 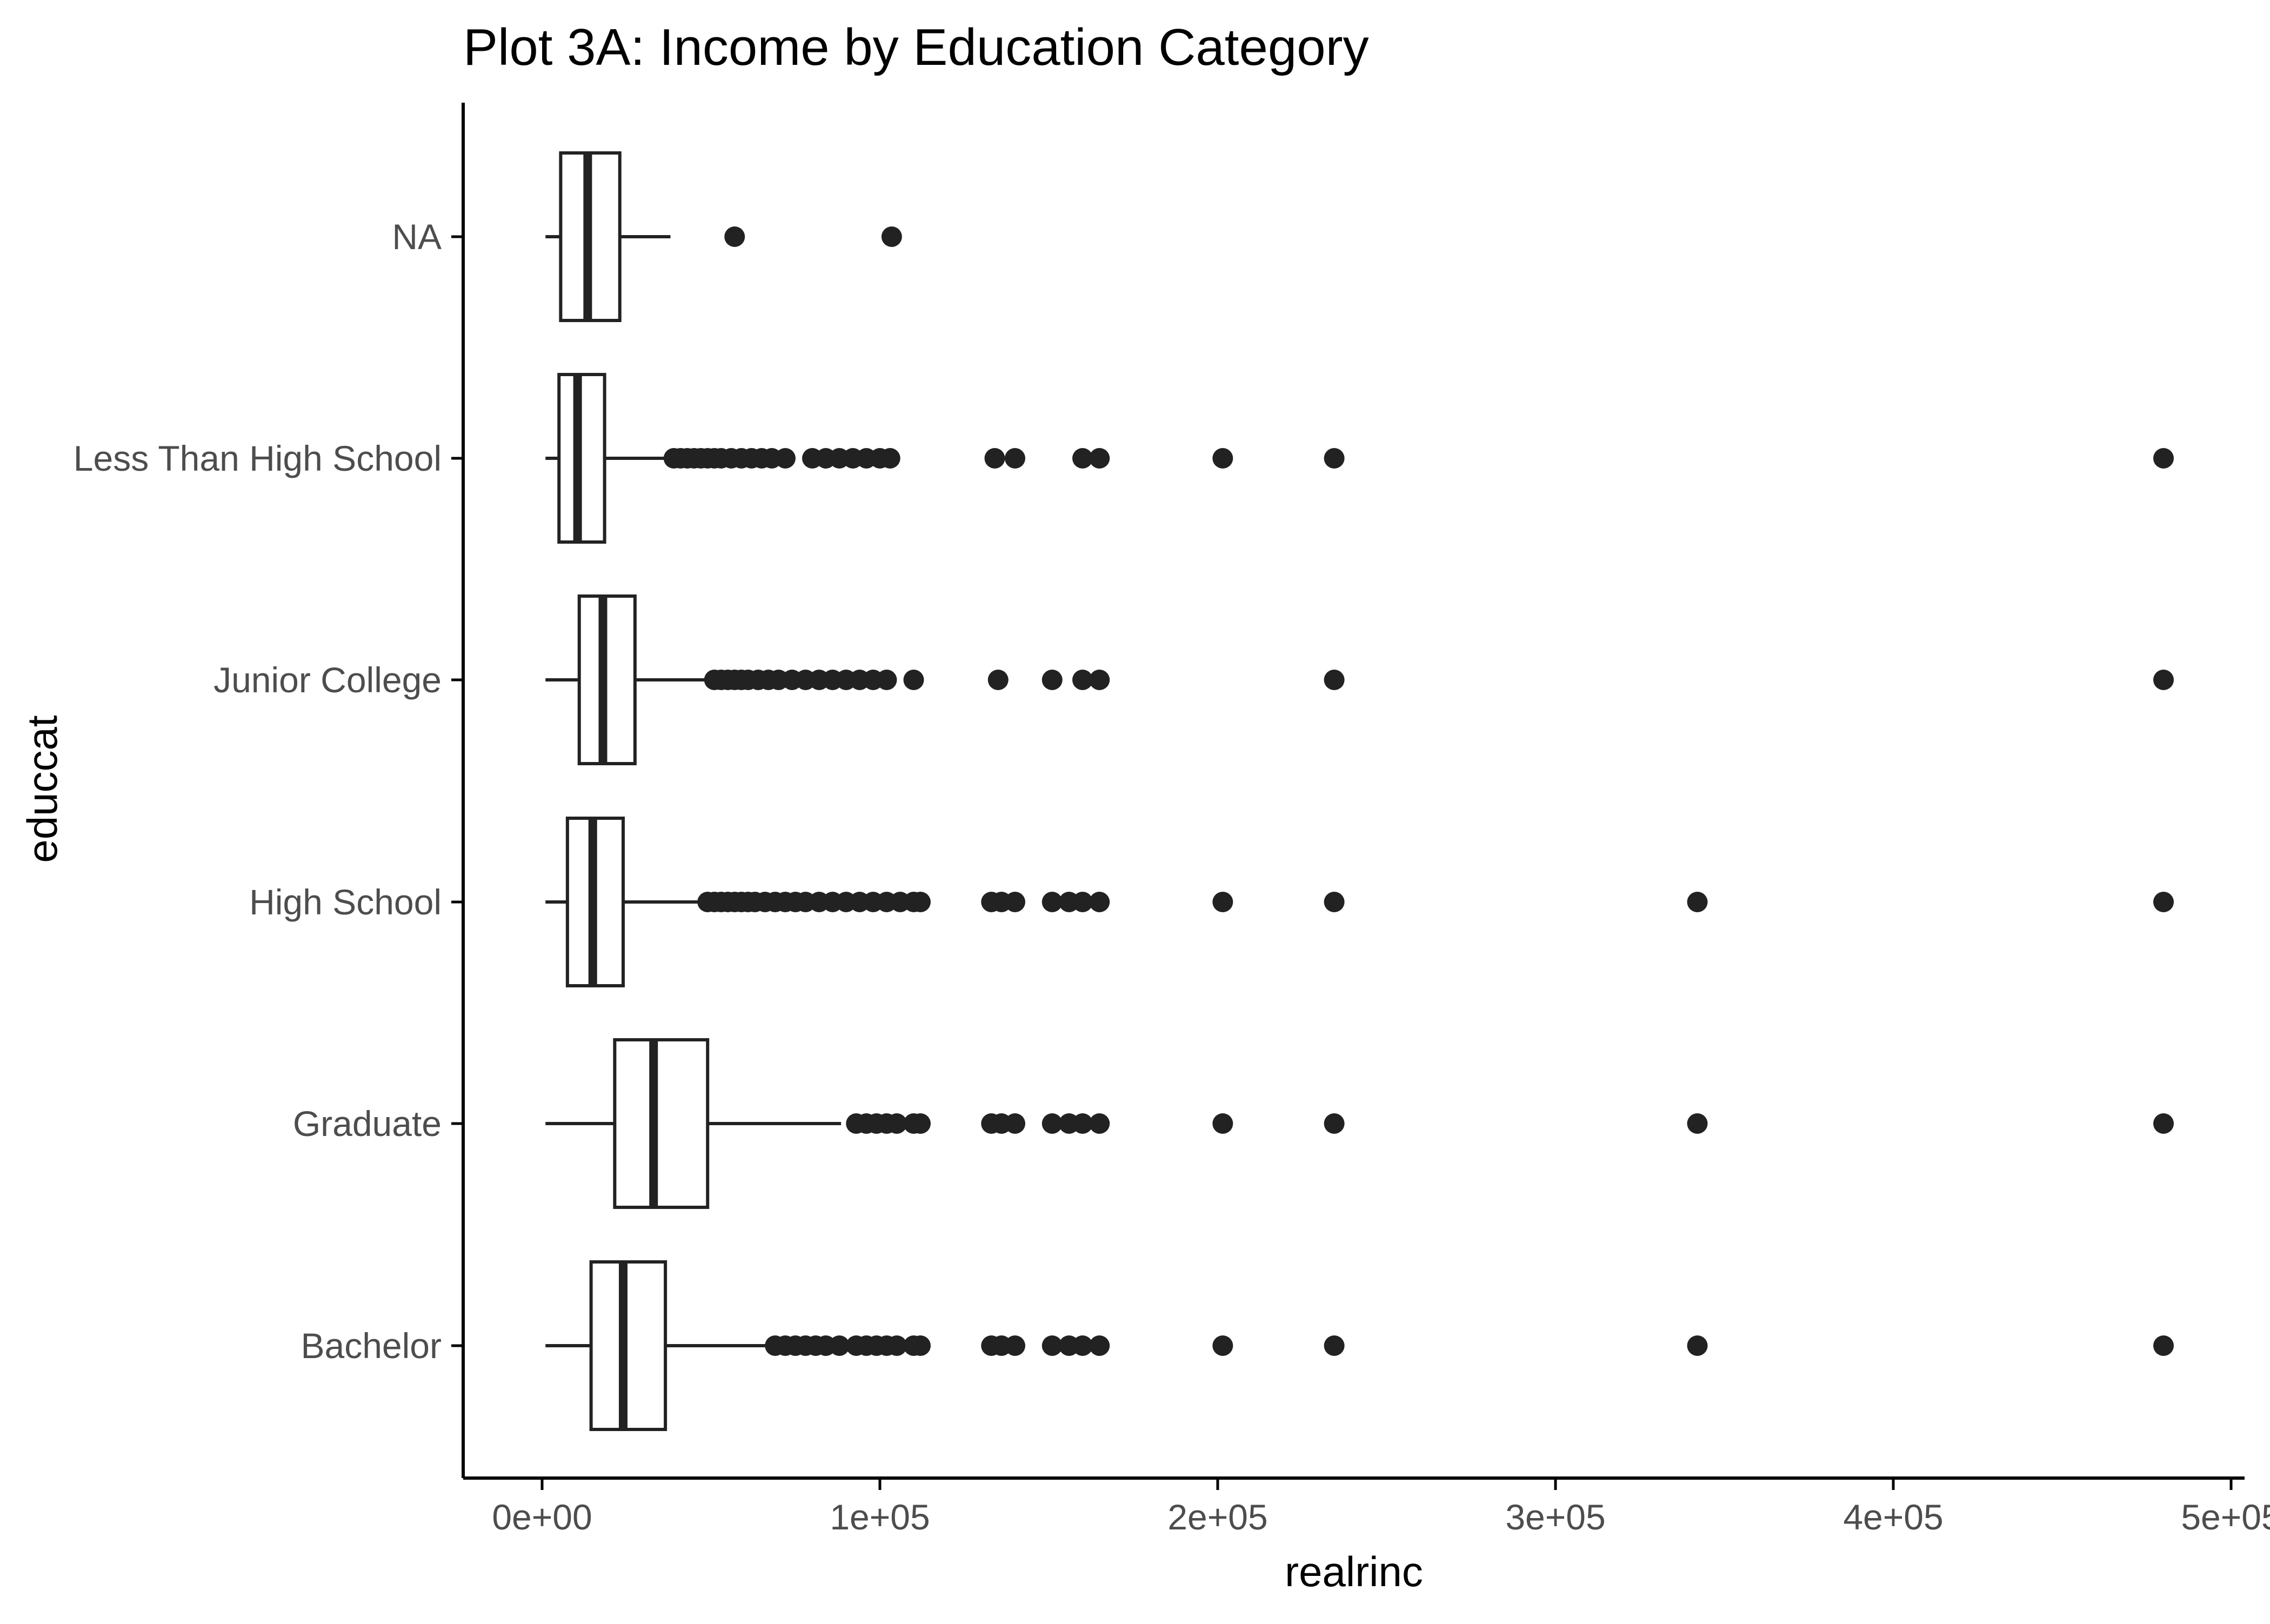 I want to click on y-axis-title: educcat, so click(x=42, y=789).